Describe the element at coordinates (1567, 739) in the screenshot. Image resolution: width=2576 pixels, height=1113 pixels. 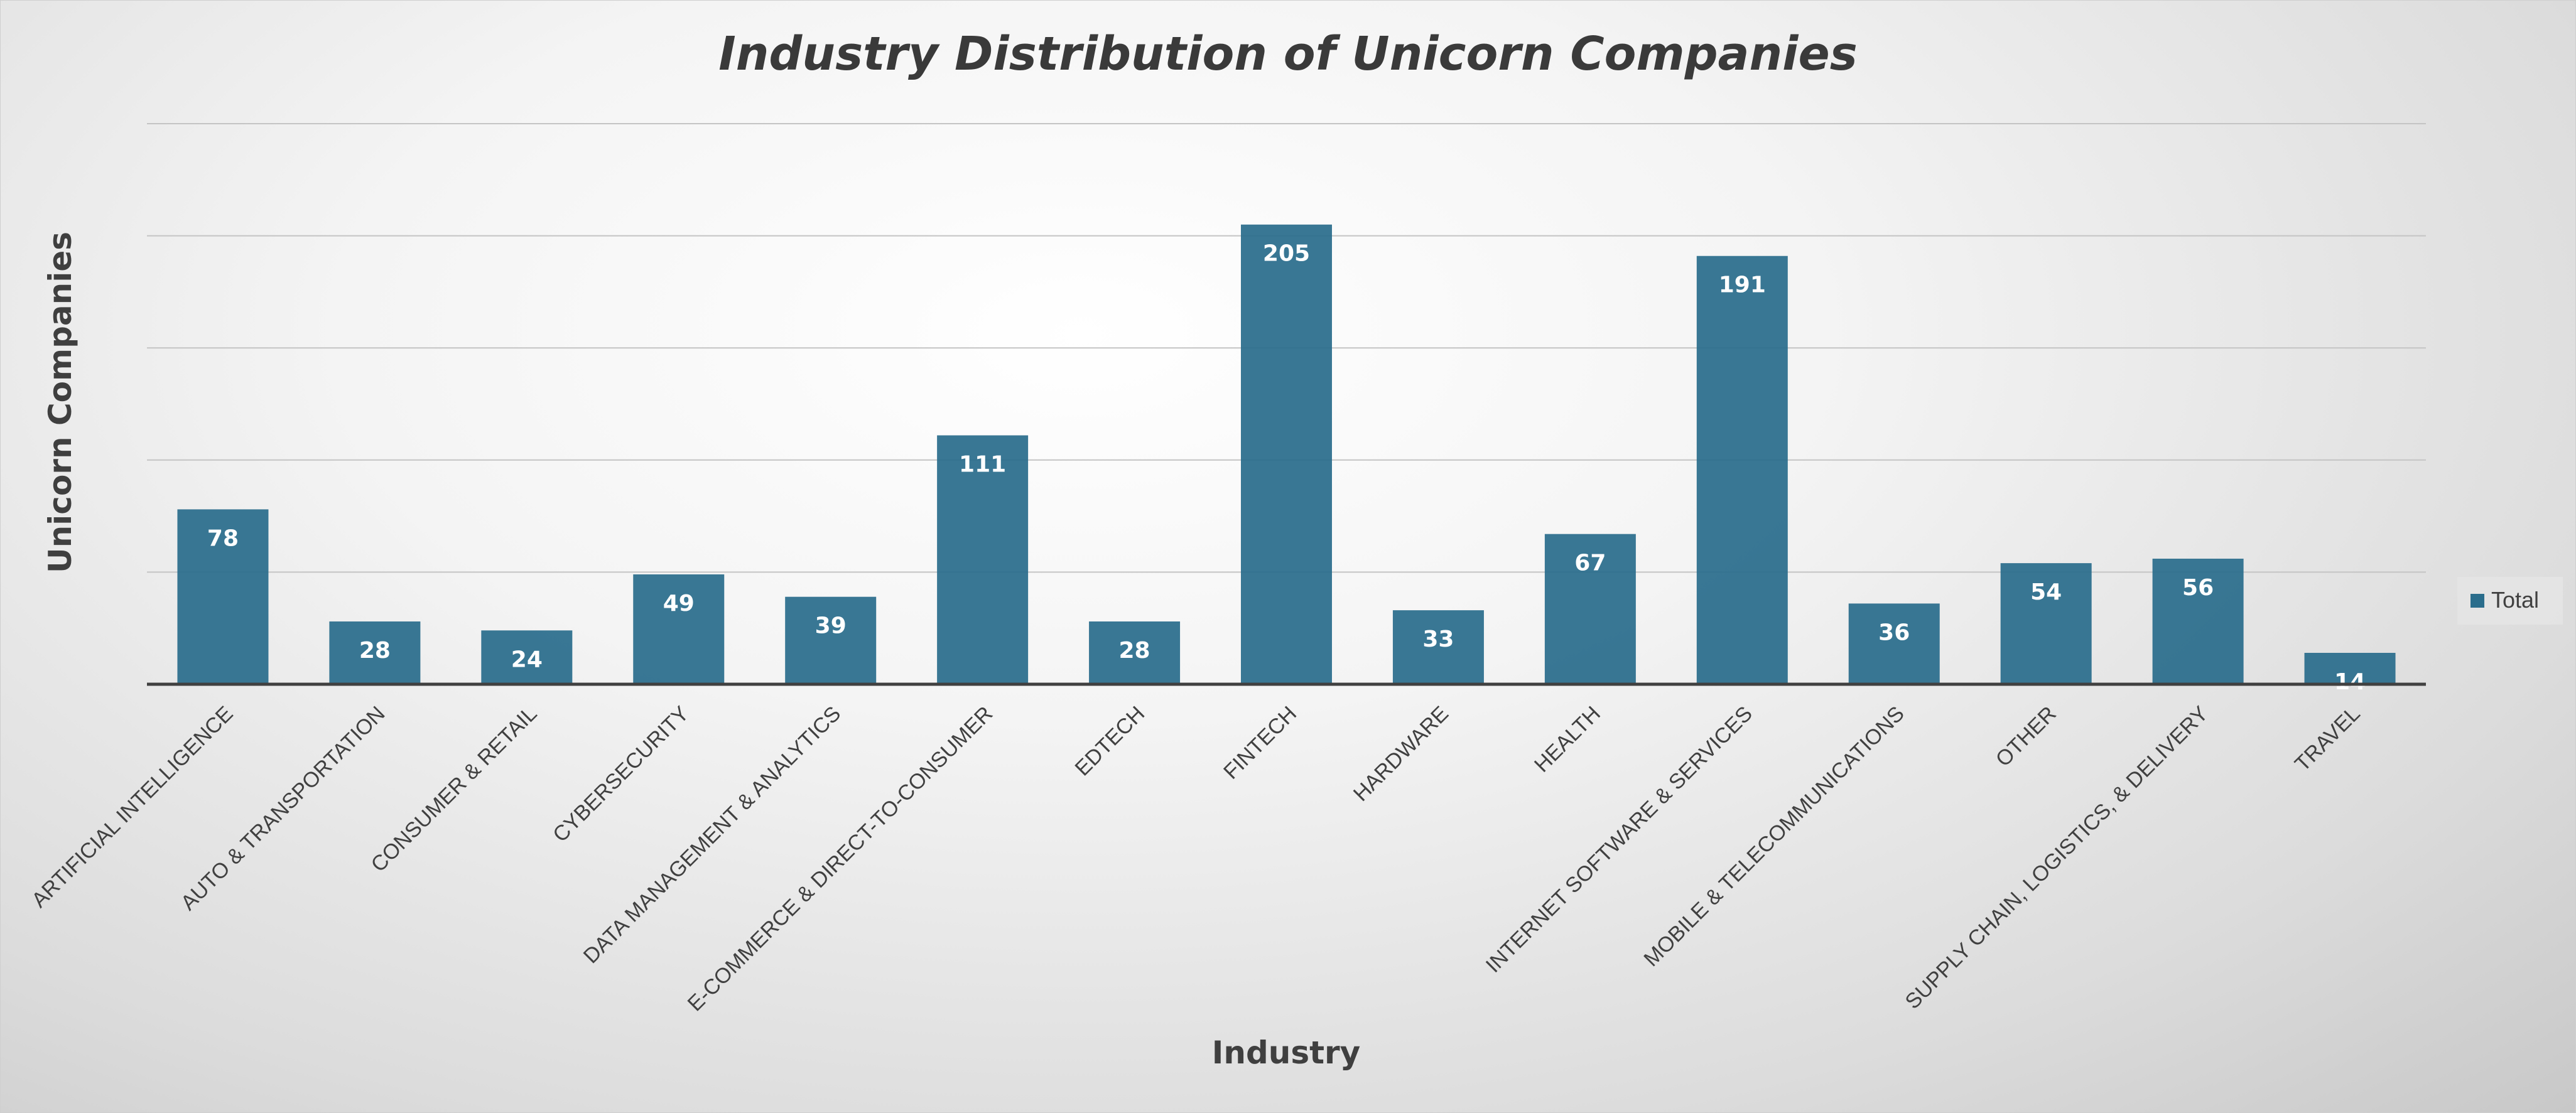
I see `x-tick-label: HEALTH` at that location.